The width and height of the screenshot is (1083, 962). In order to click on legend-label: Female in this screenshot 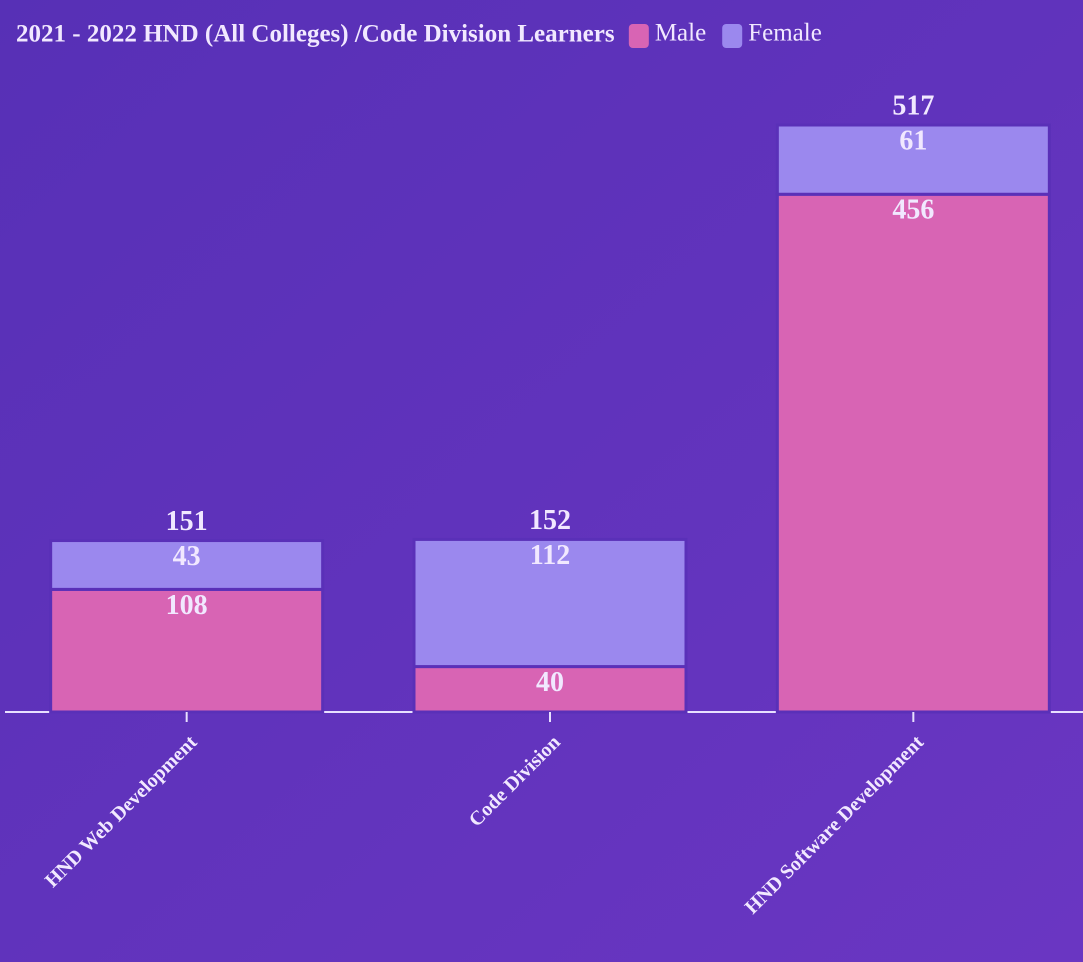, I will do `click(785, 33)`.